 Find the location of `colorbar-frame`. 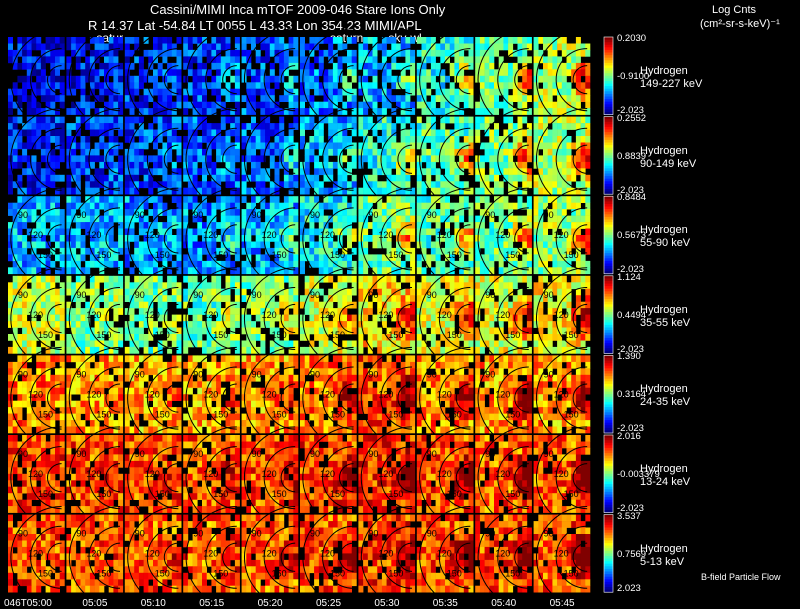

colorbar-frame is located at coordinates (608, 75).